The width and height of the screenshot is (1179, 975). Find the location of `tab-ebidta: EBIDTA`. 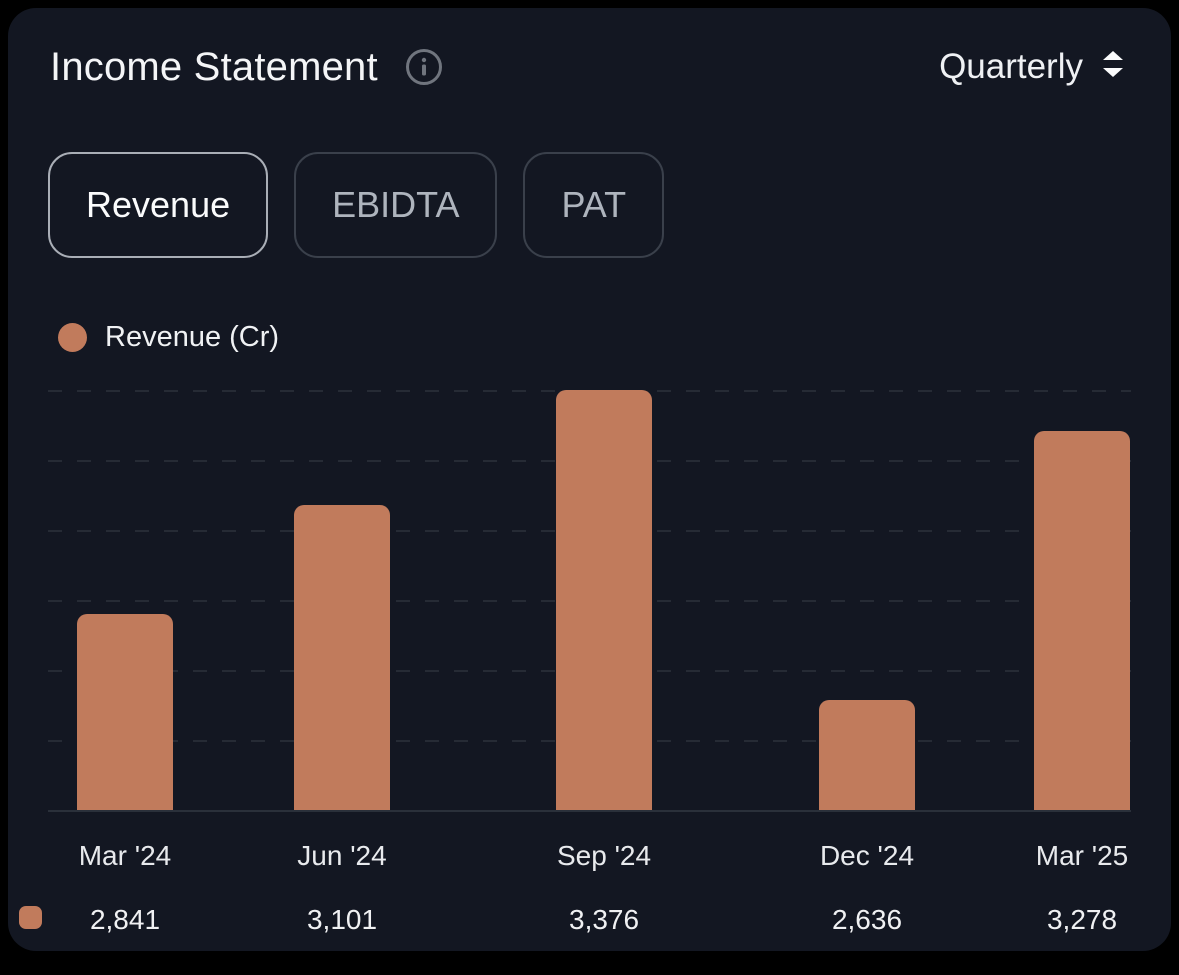

tab-ebidta: EBIDTA is located at coordinates (396, 205).